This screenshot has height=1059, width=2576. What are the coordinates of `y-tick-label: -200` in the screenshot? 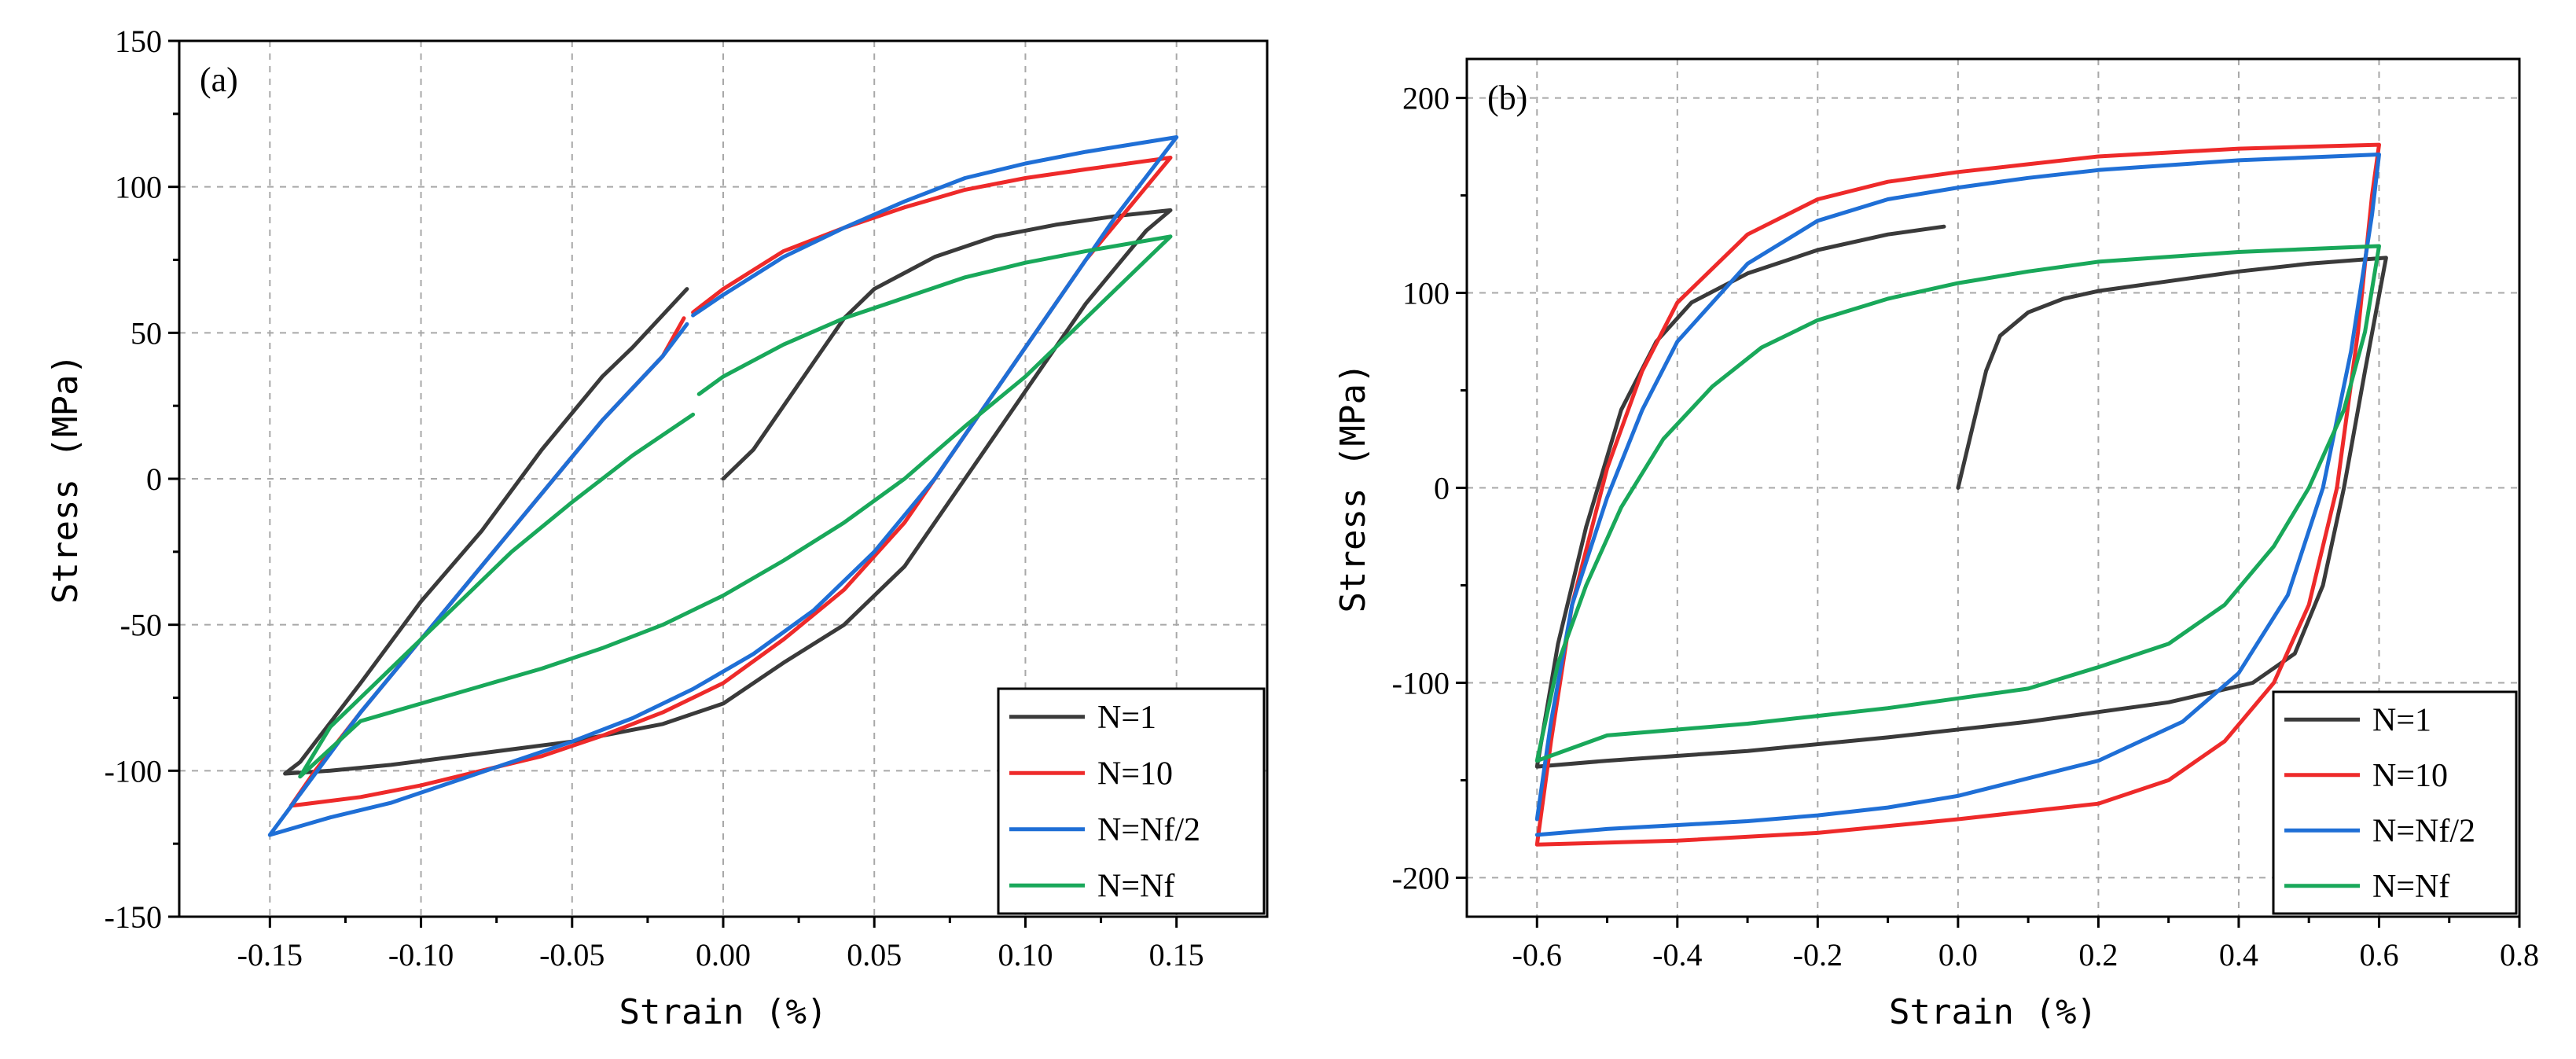 It's located at (1421, 877).